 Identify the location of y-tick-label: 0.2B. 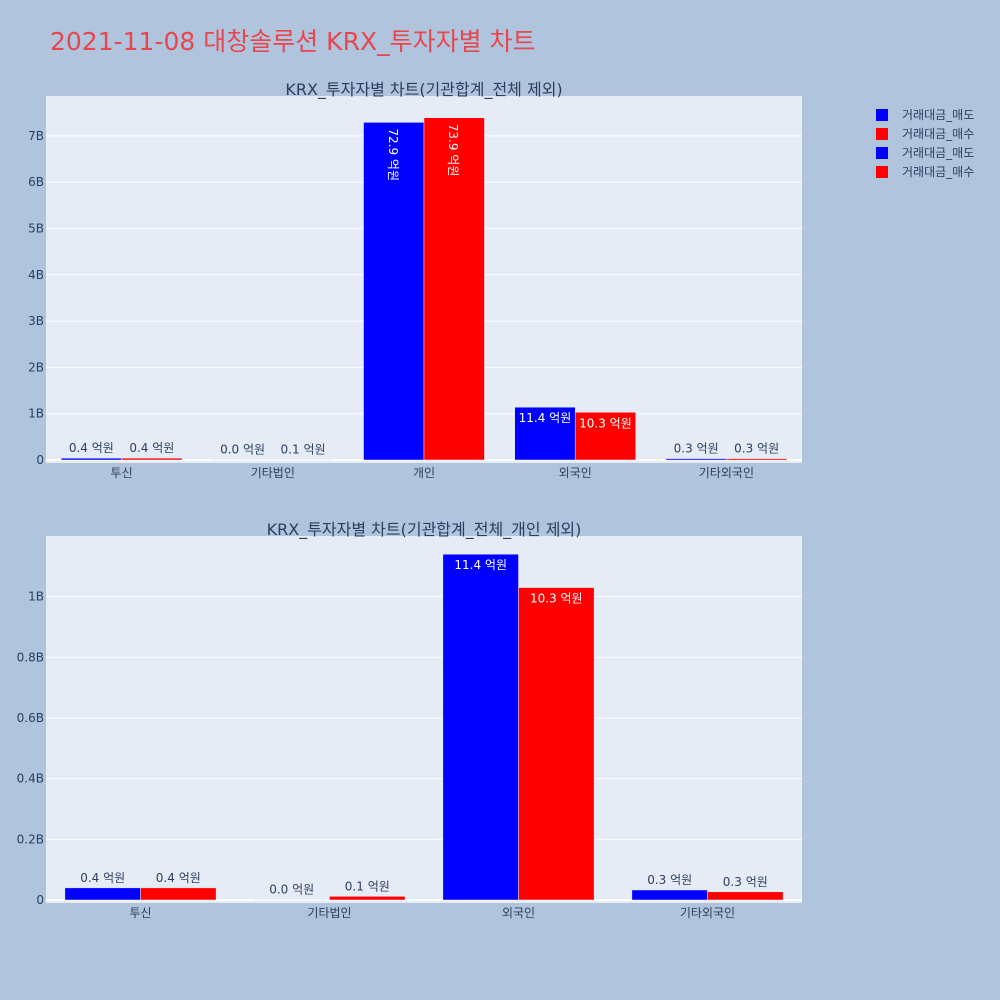
(30, 839).